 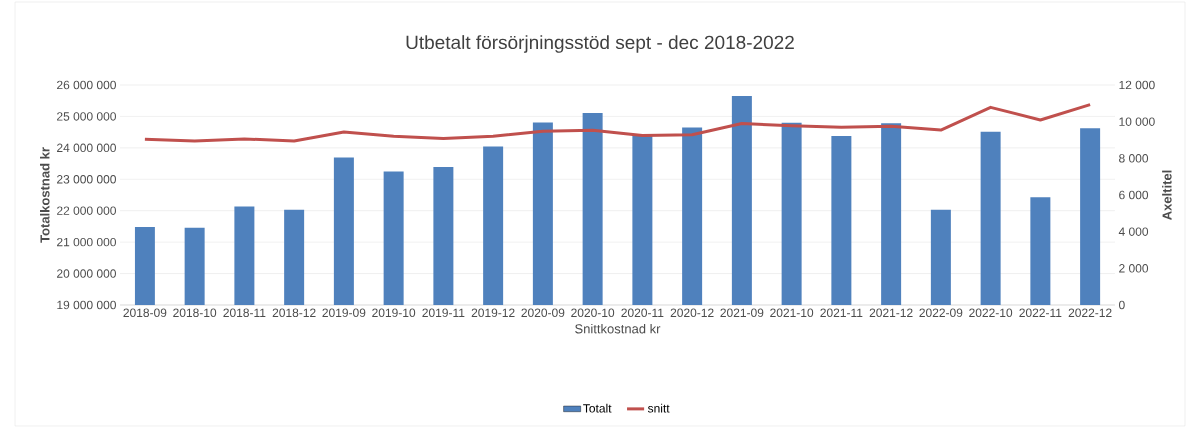 I want to click on y2-tick-label: 4 000, so click(x=1133, y=231).